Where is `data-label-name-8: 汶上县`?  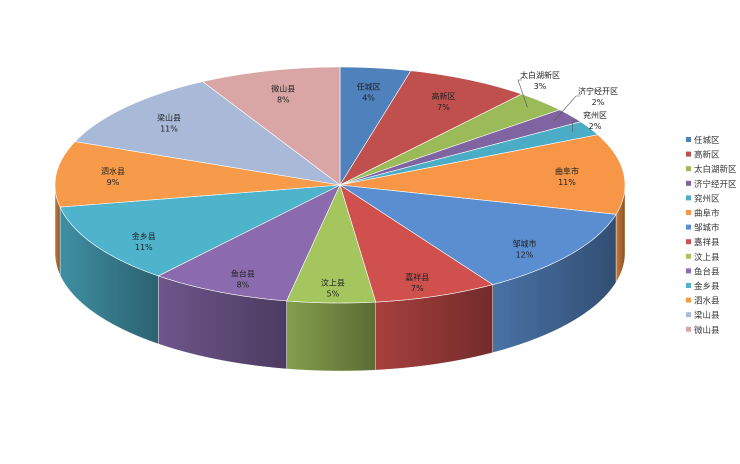 data-label-name-8: 汶上县 is located at coordinates (333, 282).